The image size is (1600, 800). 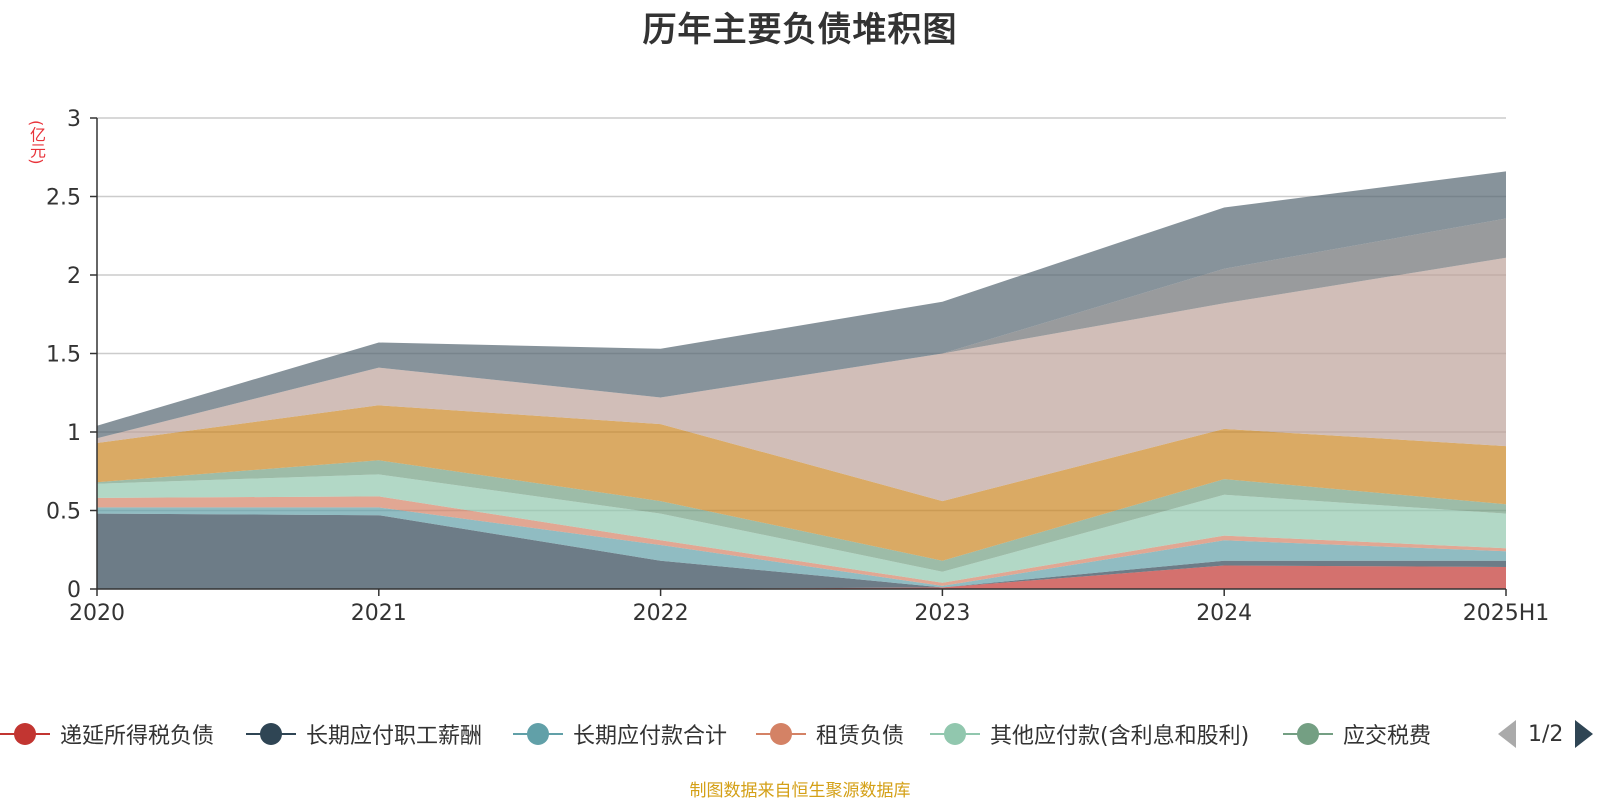 I want to click on x-tick-label: 2020, so click(x=97, y=613).